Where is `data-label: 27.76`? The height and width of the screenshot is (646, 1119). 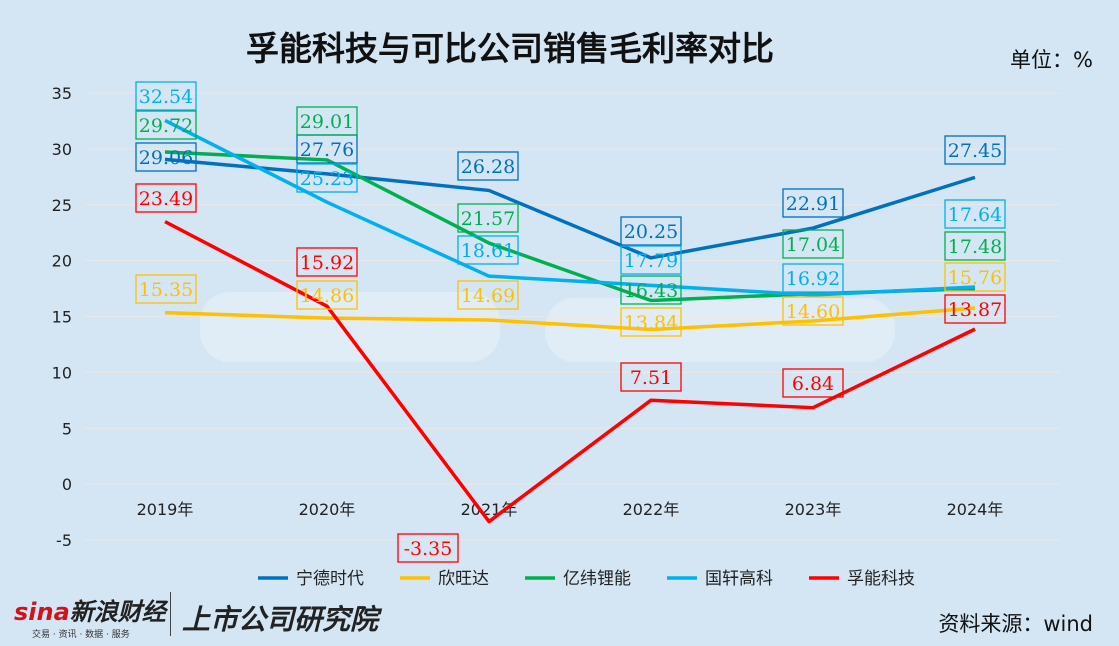 data-label: 27.76 is located at coordinates (327, 150).